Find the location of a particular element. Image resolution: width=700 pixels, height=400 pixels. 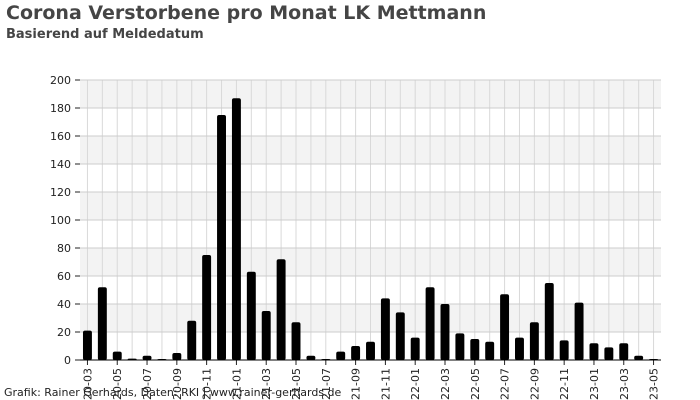

y-tick-label: 200 is located at coordinates (60, 80).